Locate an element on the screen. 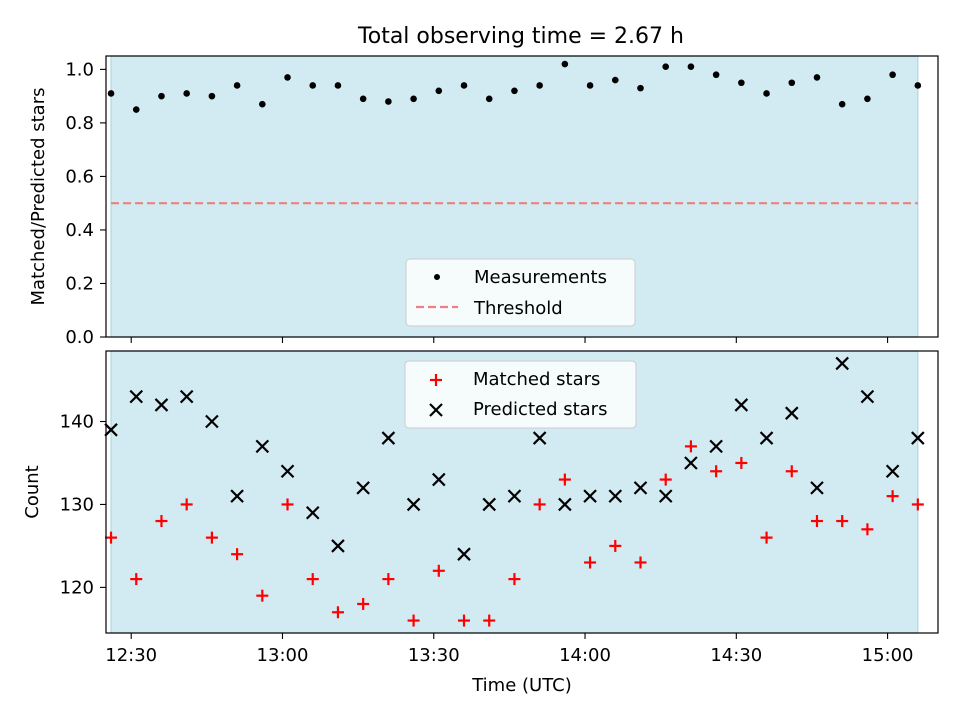  top-y-tick-label: 1.0 is located at coordinates (79, 69).